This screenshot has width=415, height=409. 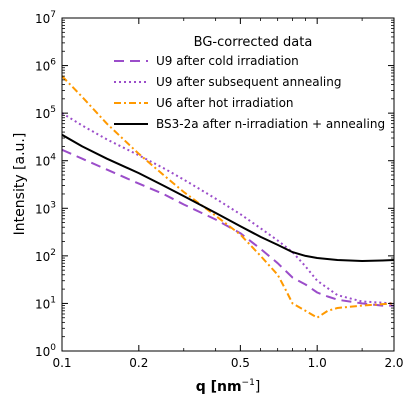 What do you see at coordinates (270, 124) in the screenshot?
I see `legend-label-4: BS3-2a after n-irradiation + annealing` at bounding box center [270, 124].